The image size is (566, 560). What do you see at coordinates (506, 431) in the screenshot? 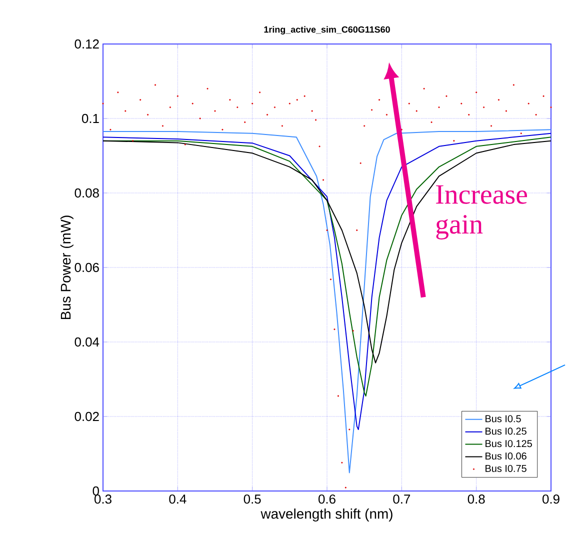
I see `legend-label: Bus I0.25` at bounding box center [506, 431].